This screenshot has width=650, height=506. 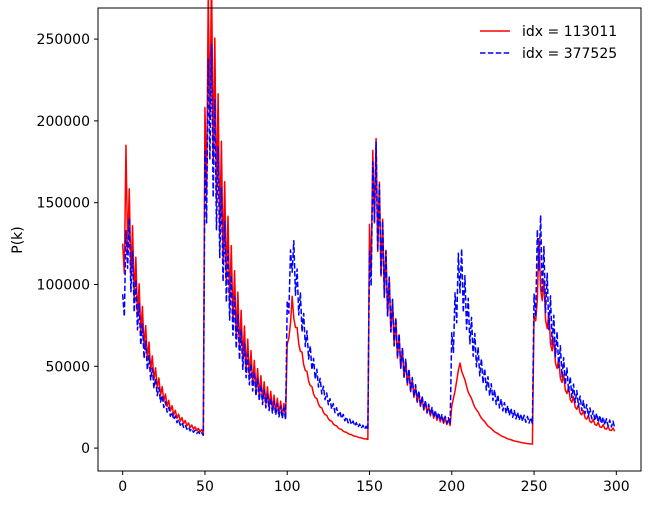 What do you see at coordinates (569, 32) in the screenshot?
I see `legend-label: idx = 113011` at bounding box center [569, 32].